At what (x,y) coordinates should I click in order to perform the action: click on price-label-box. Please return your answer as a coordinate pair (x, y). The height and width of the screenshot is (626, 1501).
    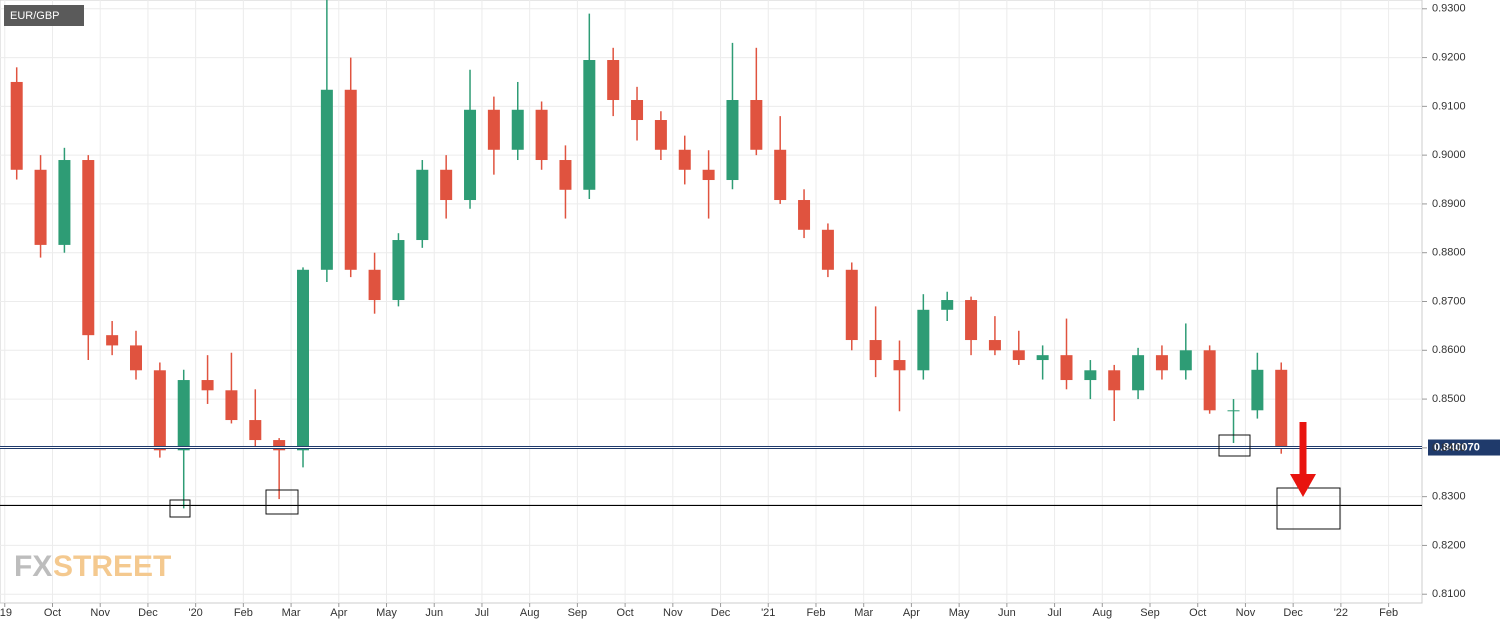
    Looking at the image, I should click on (1464, 447).